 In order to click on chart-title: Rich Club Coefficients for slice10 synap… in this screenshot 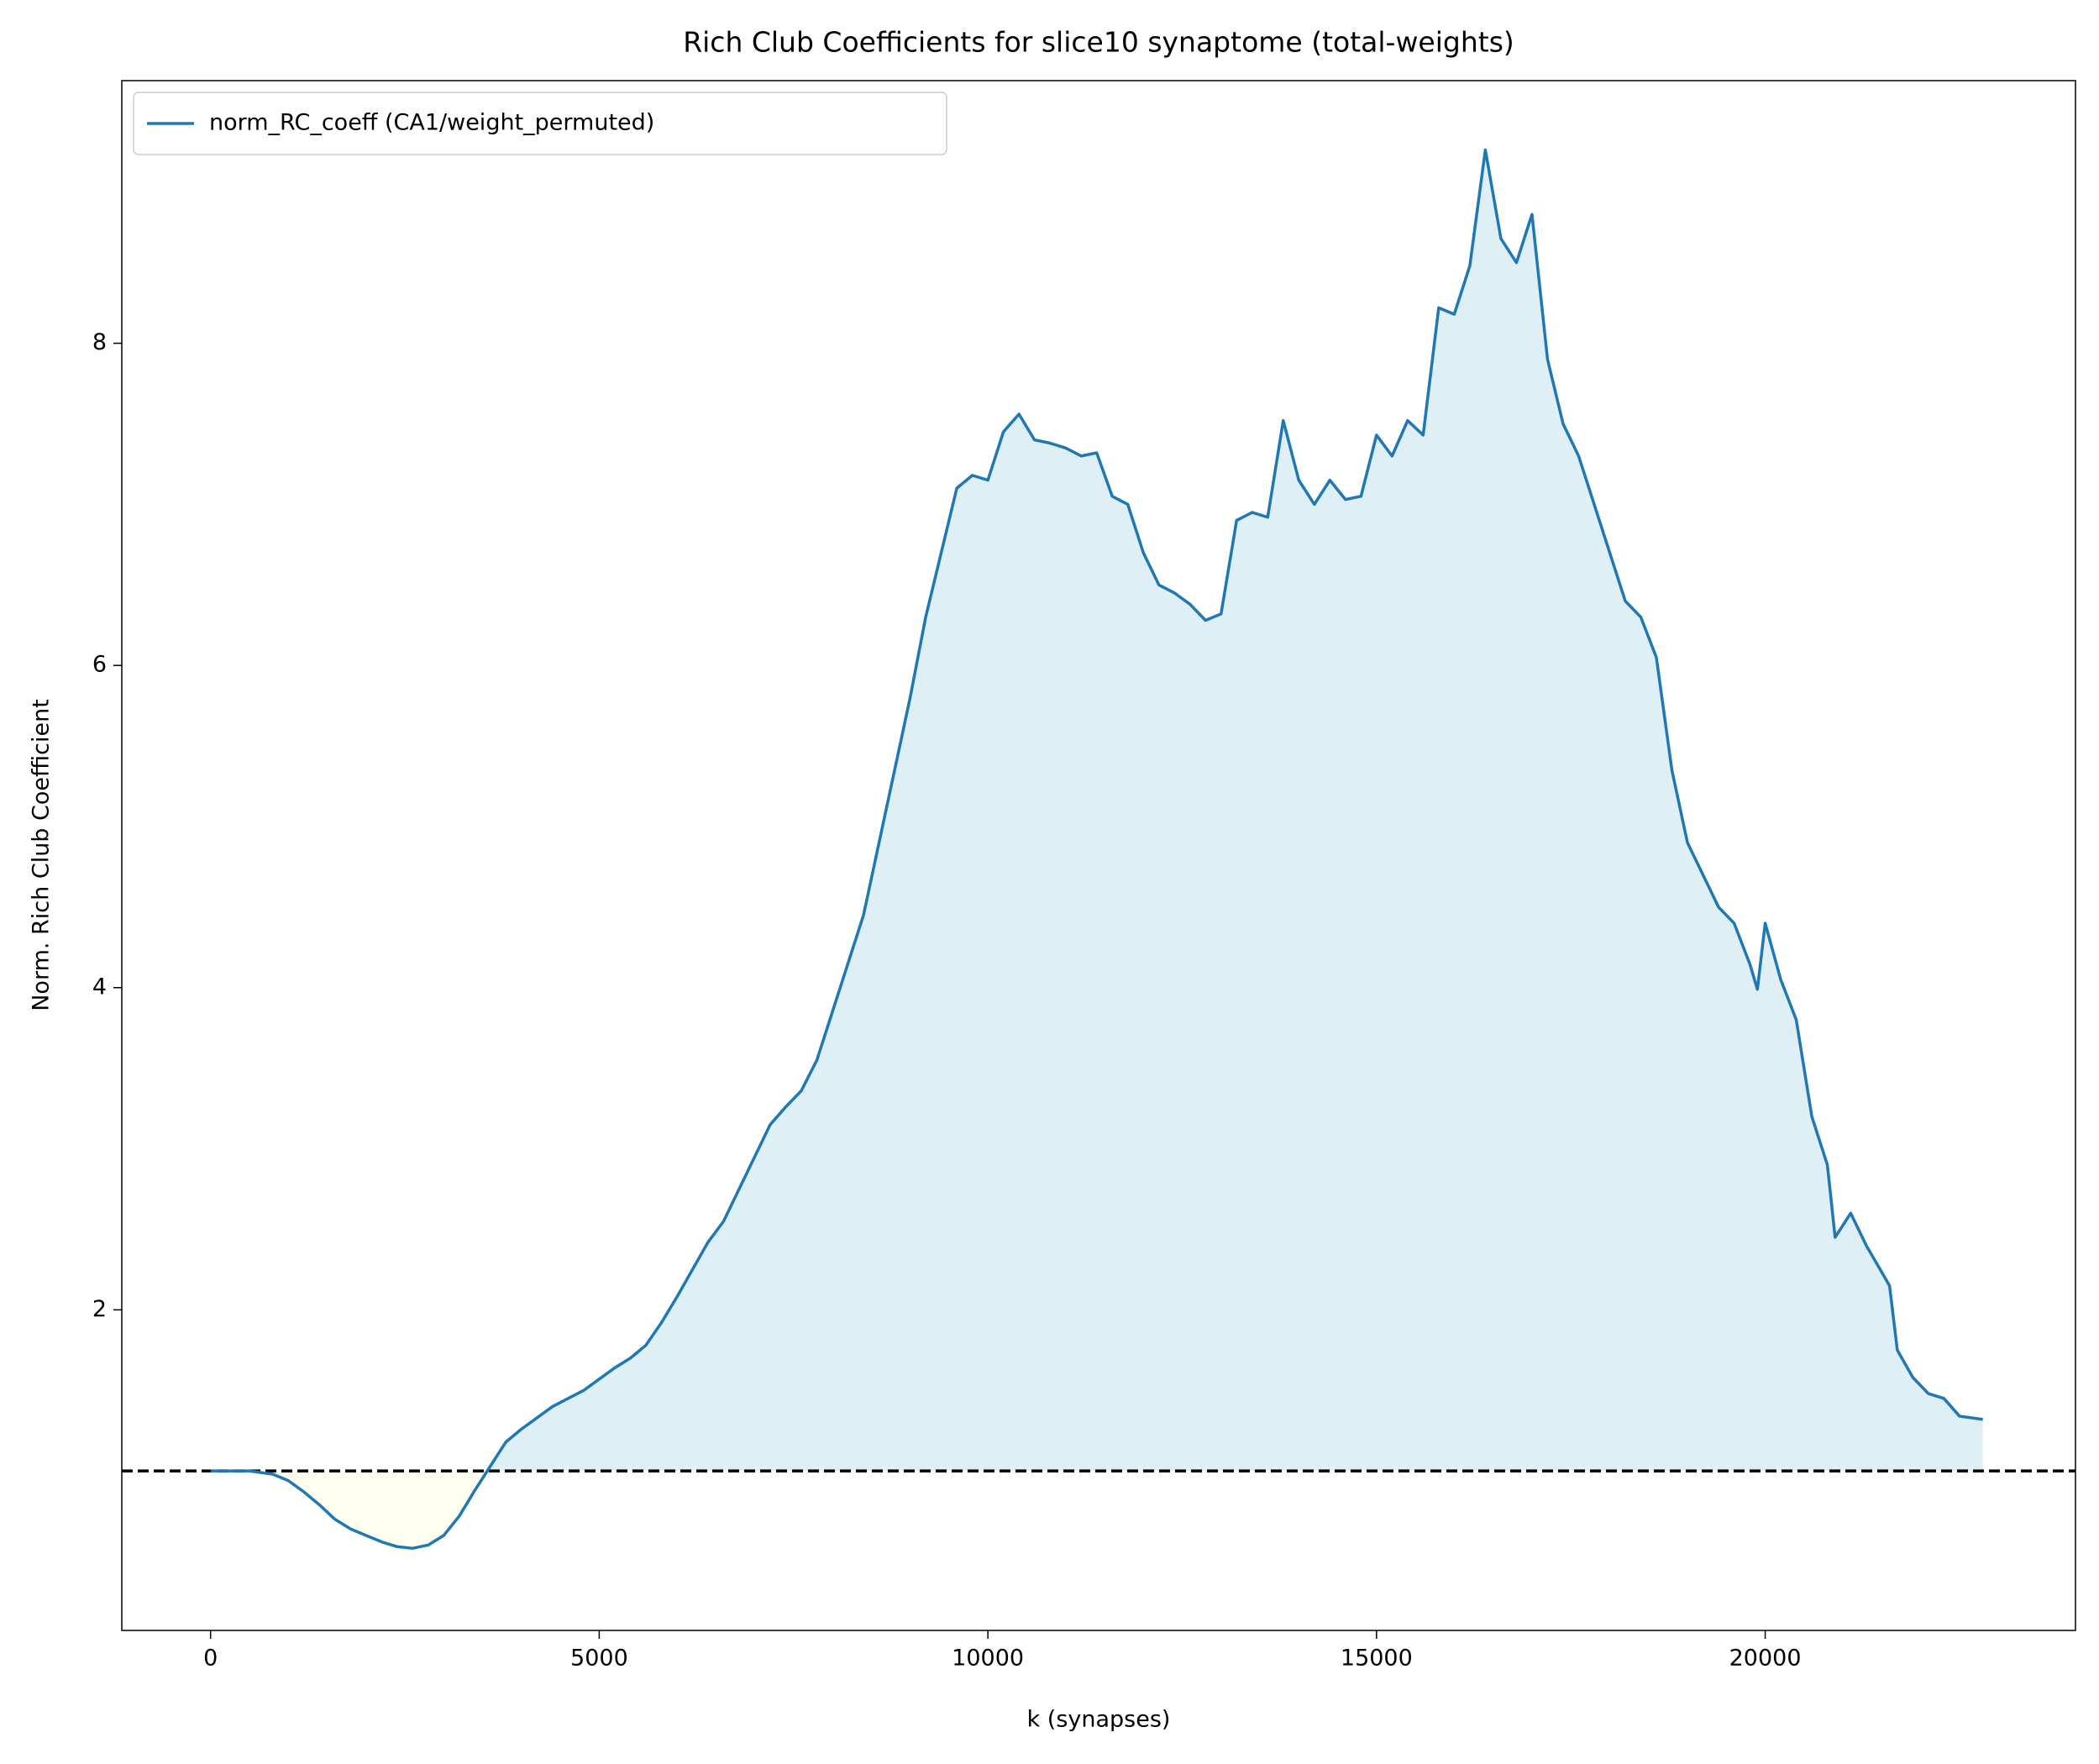, I will do `click(1098, 42)`.